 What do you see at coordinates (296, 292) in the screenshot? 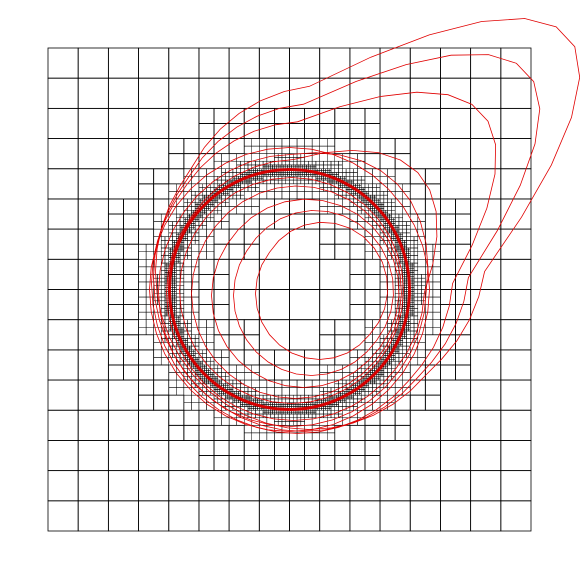
I see `contour-line-inner` at bounding box center [296, 292].